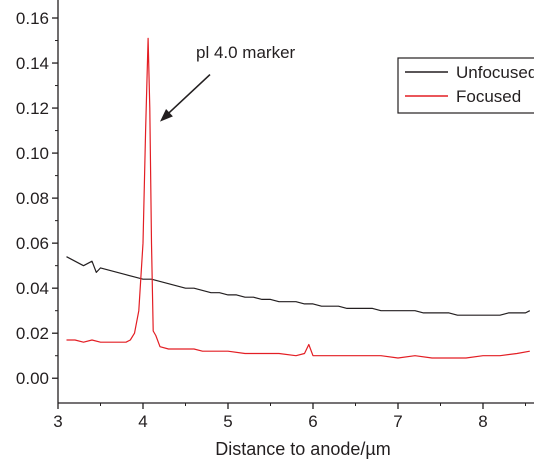  I want to click on x-tick-label: 8, so click(482, 421).